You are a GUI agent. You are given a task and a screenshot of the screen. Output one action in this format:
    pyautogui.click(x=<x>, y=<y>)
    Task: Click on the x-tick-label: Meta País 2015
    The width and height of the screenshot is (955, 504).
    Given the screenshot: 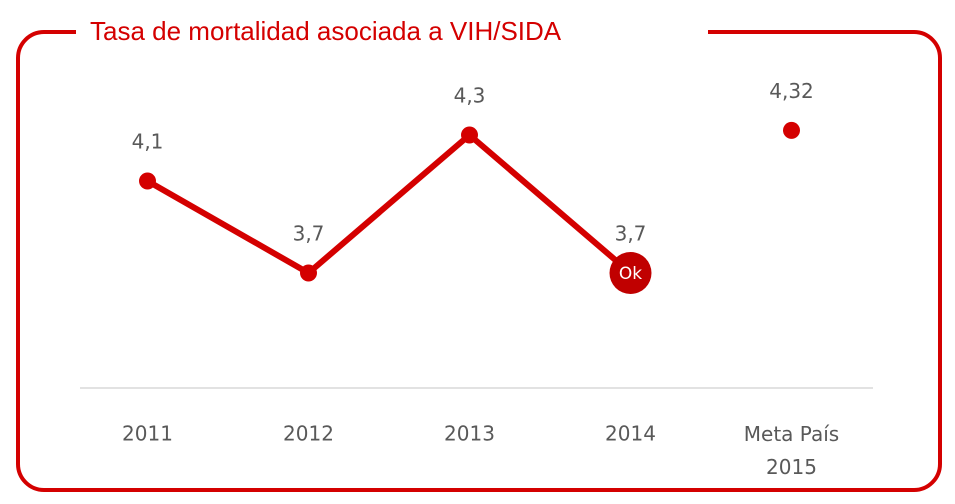 What is the action you would take?
    pyautogui.click(x=791, y=450)
    